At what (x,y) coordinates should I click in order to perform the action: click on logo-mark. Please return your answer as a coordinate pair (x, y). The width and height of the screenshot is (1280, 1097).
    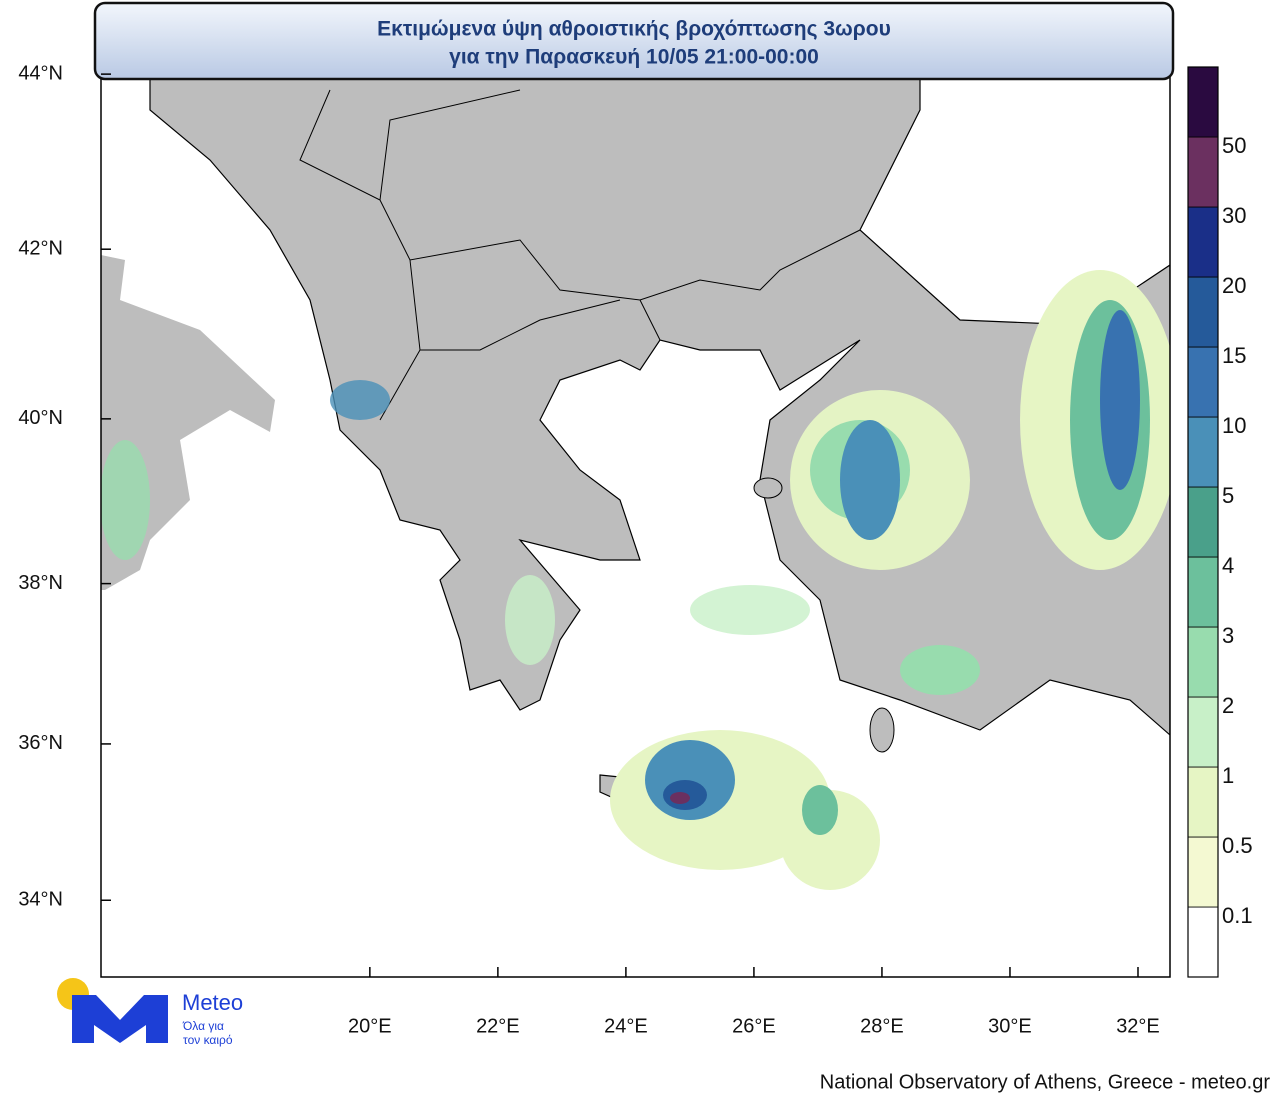
    Looking at the image, I should click on (120, 1019).